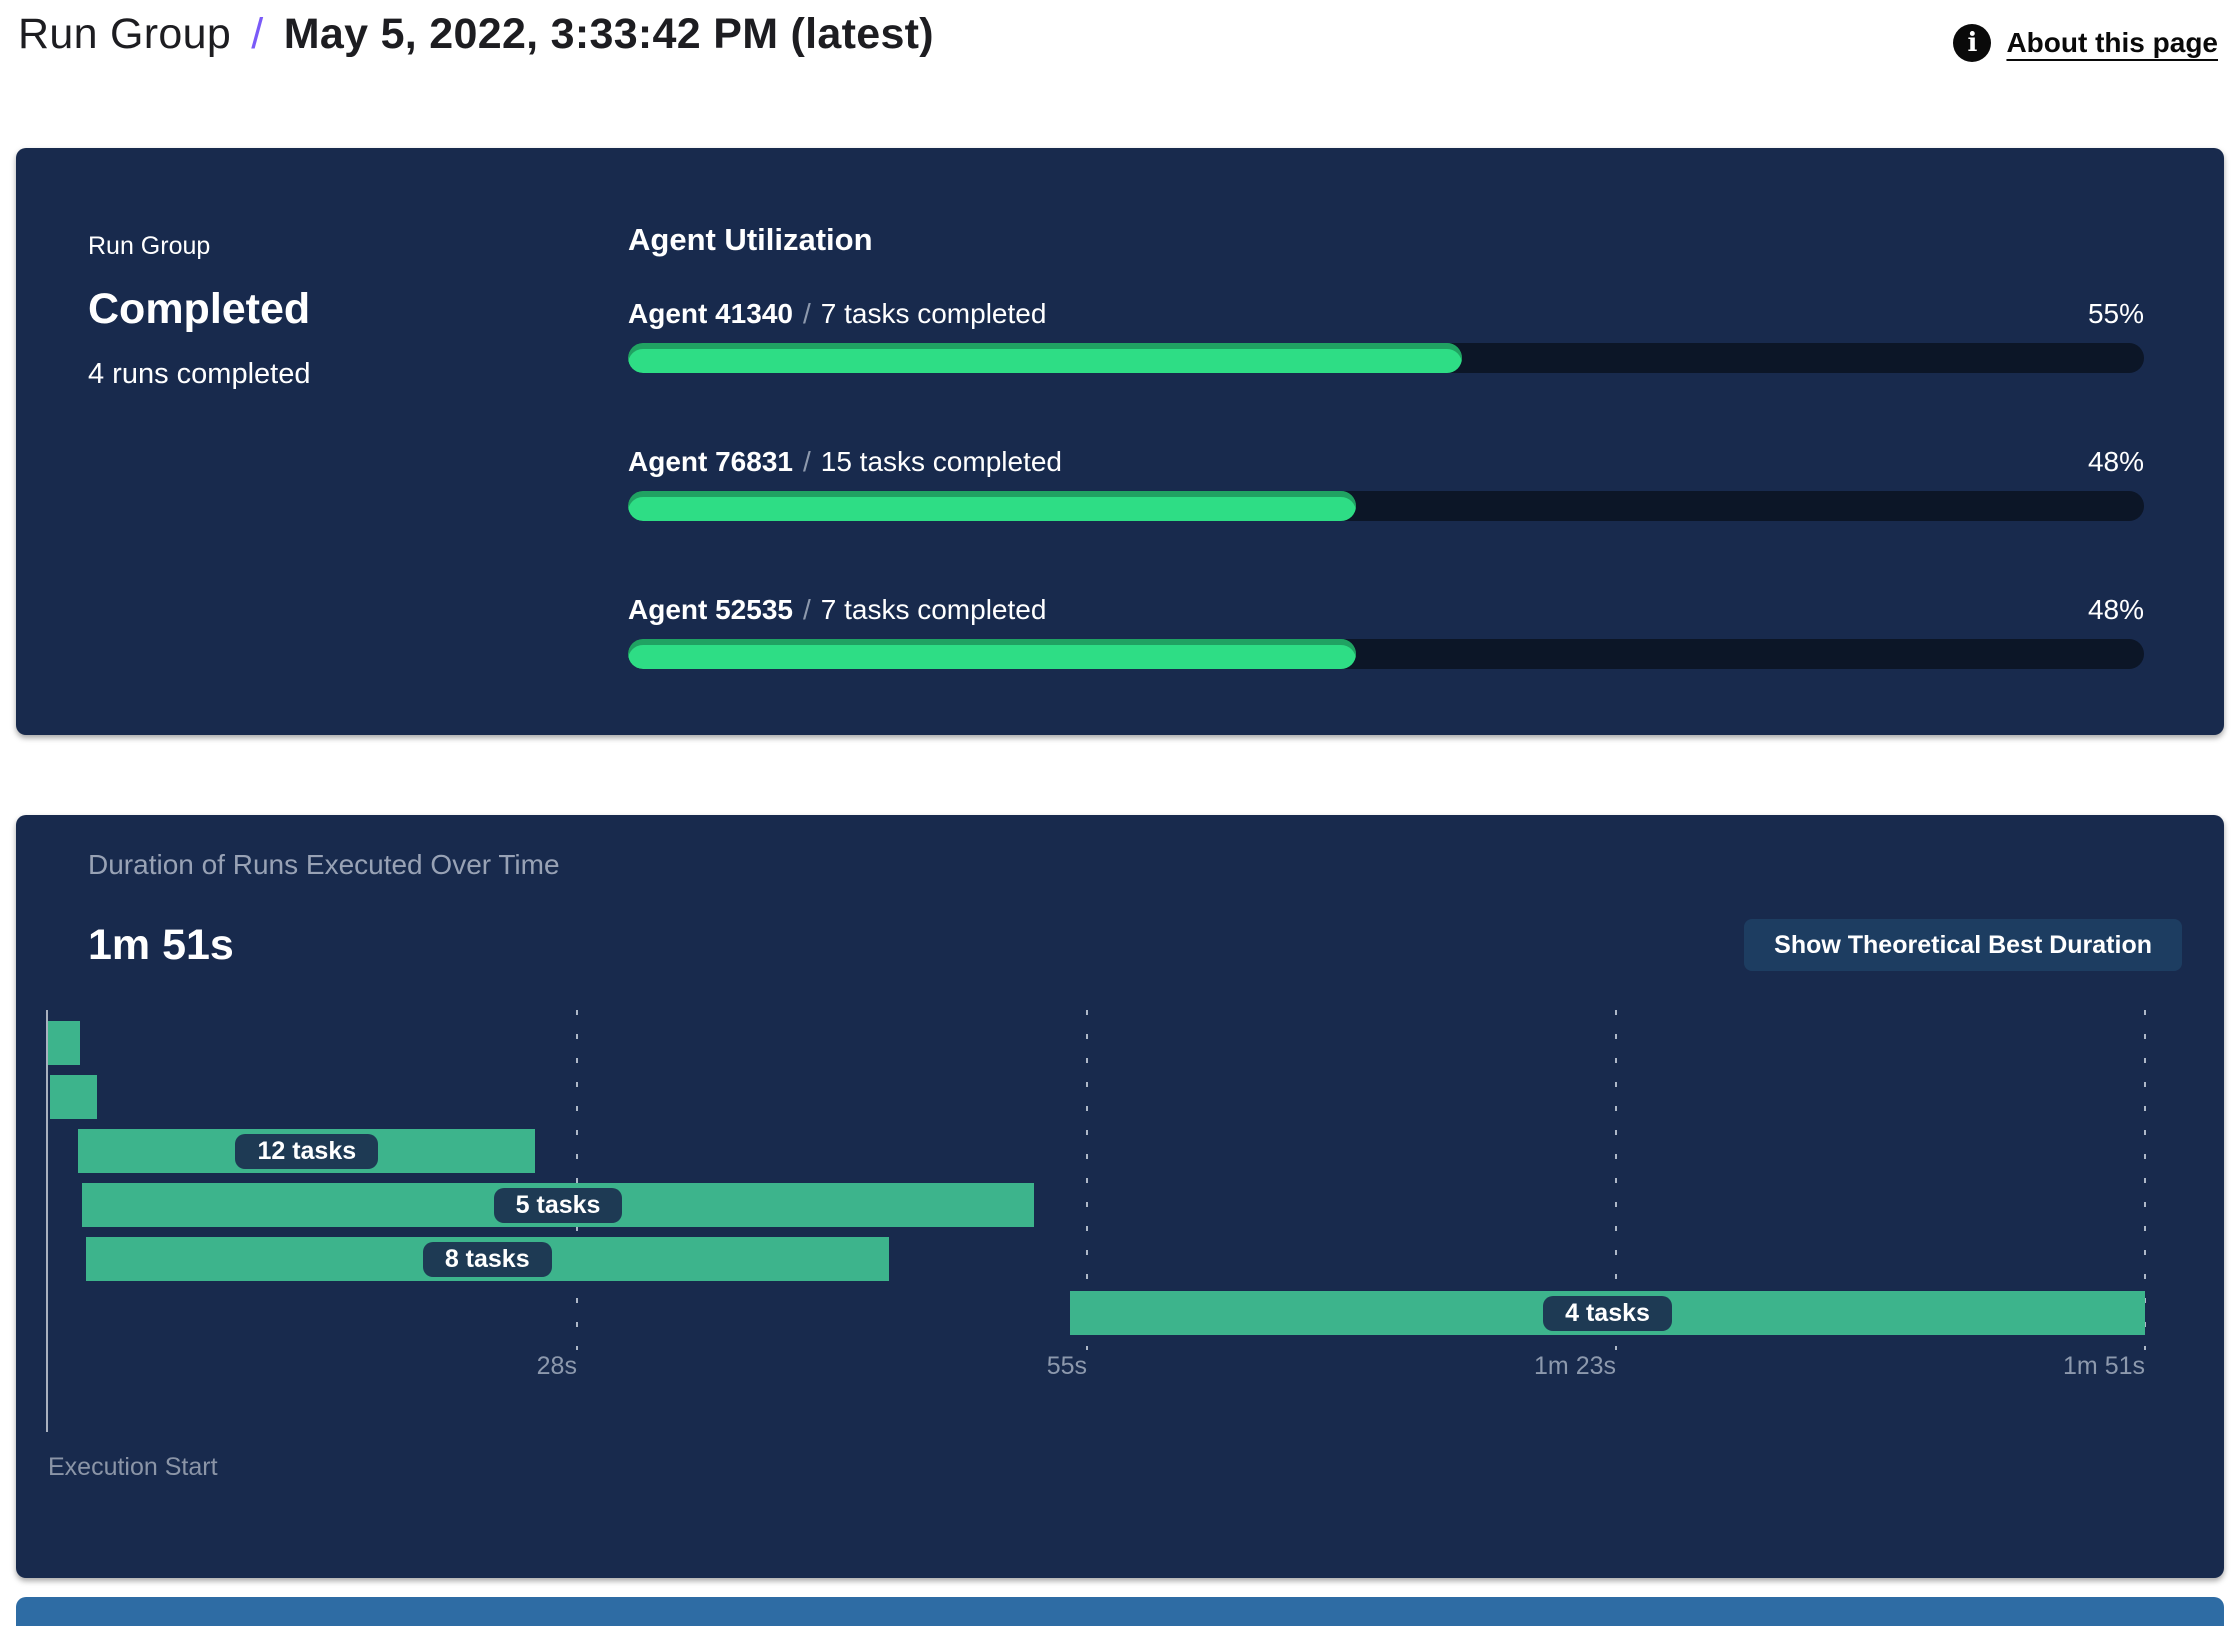 This screenshot has height=1626, width=2240. What do you see at coordinates (133, 1467) in the screenshot?
I see `execution-start-label: Execution Start` at bounding box center [133, 1467].